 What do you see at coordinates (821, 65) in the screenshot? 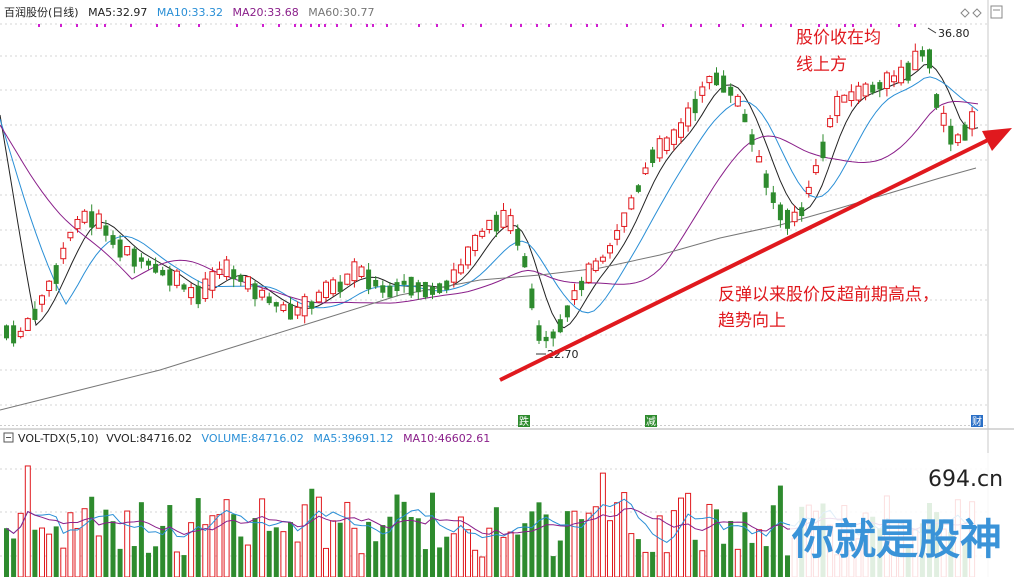
I see `annotation-top-2: 线上方` at bounding box center [821, 65].